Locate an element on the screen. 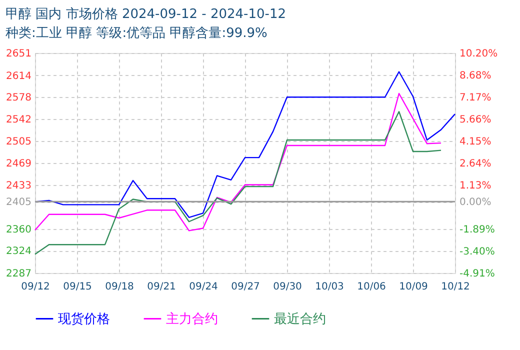 This screenshot has width=520, height=350. y2-tick-label: 0.00% is located at coordinates (476, 202).